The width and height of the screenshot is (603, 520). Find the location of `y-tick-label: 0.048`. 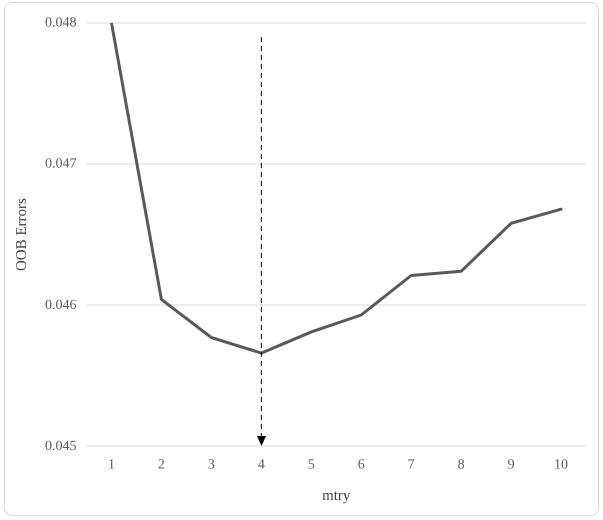

y-tick-label: 0.048 is located at coordinates (60, 23).